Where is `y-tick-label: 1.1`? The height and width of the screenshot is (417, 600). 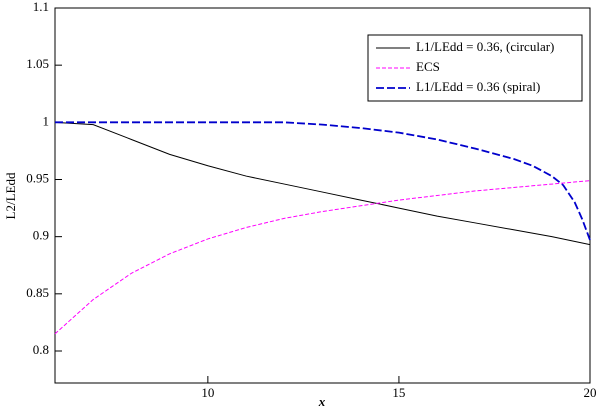
y-tick-label: 1.1 is located at coordinates (41, 7).